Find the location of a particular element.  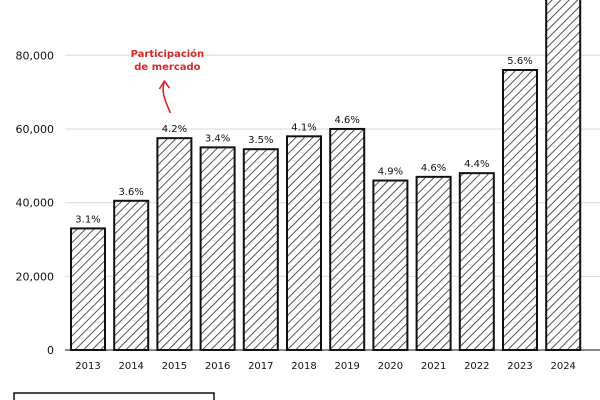

data-label-2022: 4.4% is located at coordinates (476, 164).